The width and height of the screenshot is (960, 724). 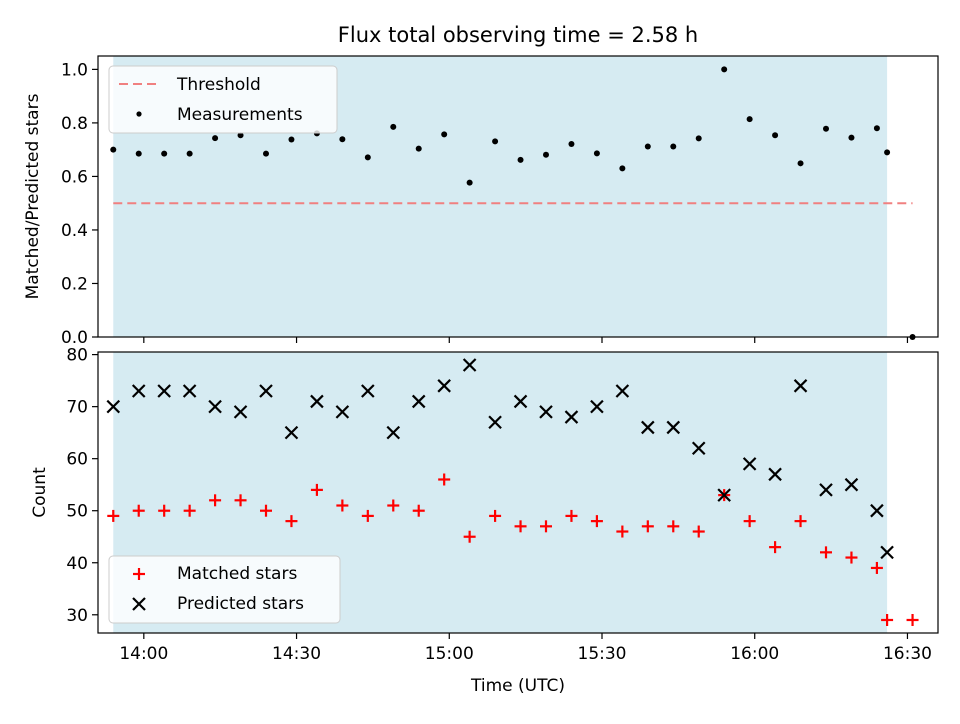 What do you see at coordinates (218, 85) in the screenshot?
I see `legend-threshold-label: Threshold` at bounding box center [218, 85].